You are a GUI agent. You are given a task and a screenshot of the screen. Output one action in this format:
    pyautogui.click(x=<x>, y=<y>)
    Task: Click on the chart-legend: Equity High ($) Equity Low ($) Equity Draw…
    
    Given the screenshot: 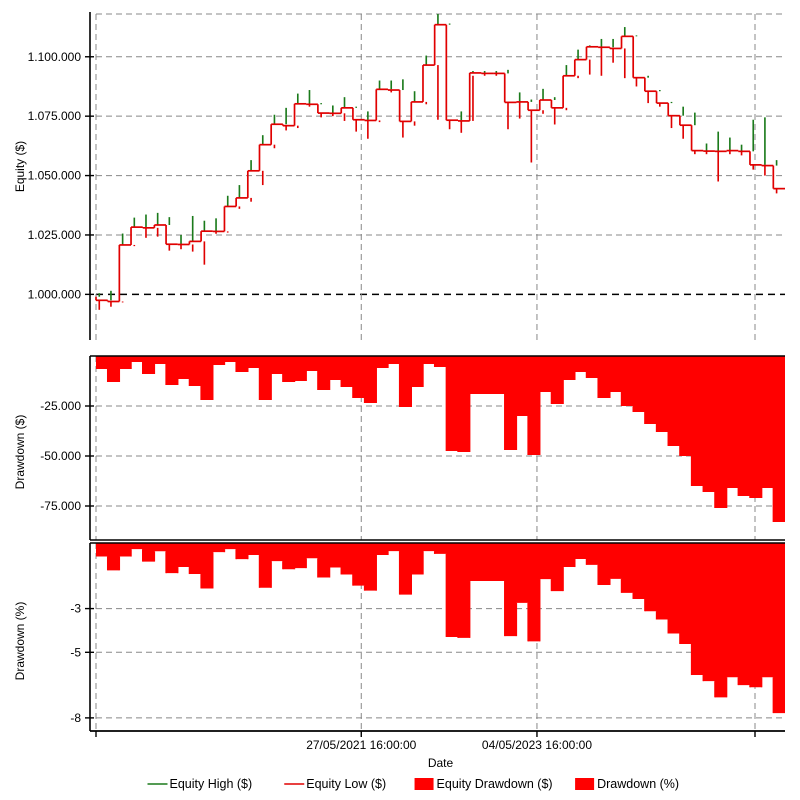 What is the action you would take?
    pyautogui.click(x=413, y=784)
    